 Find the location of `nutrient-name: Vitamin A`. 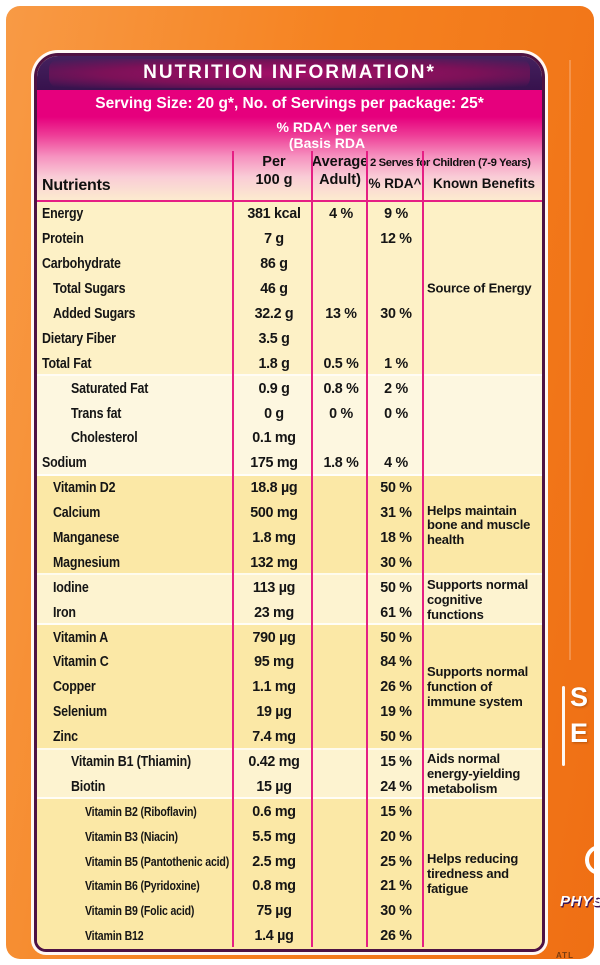

nutrient-name: Vitamin A is located at coordinates (81, 637).